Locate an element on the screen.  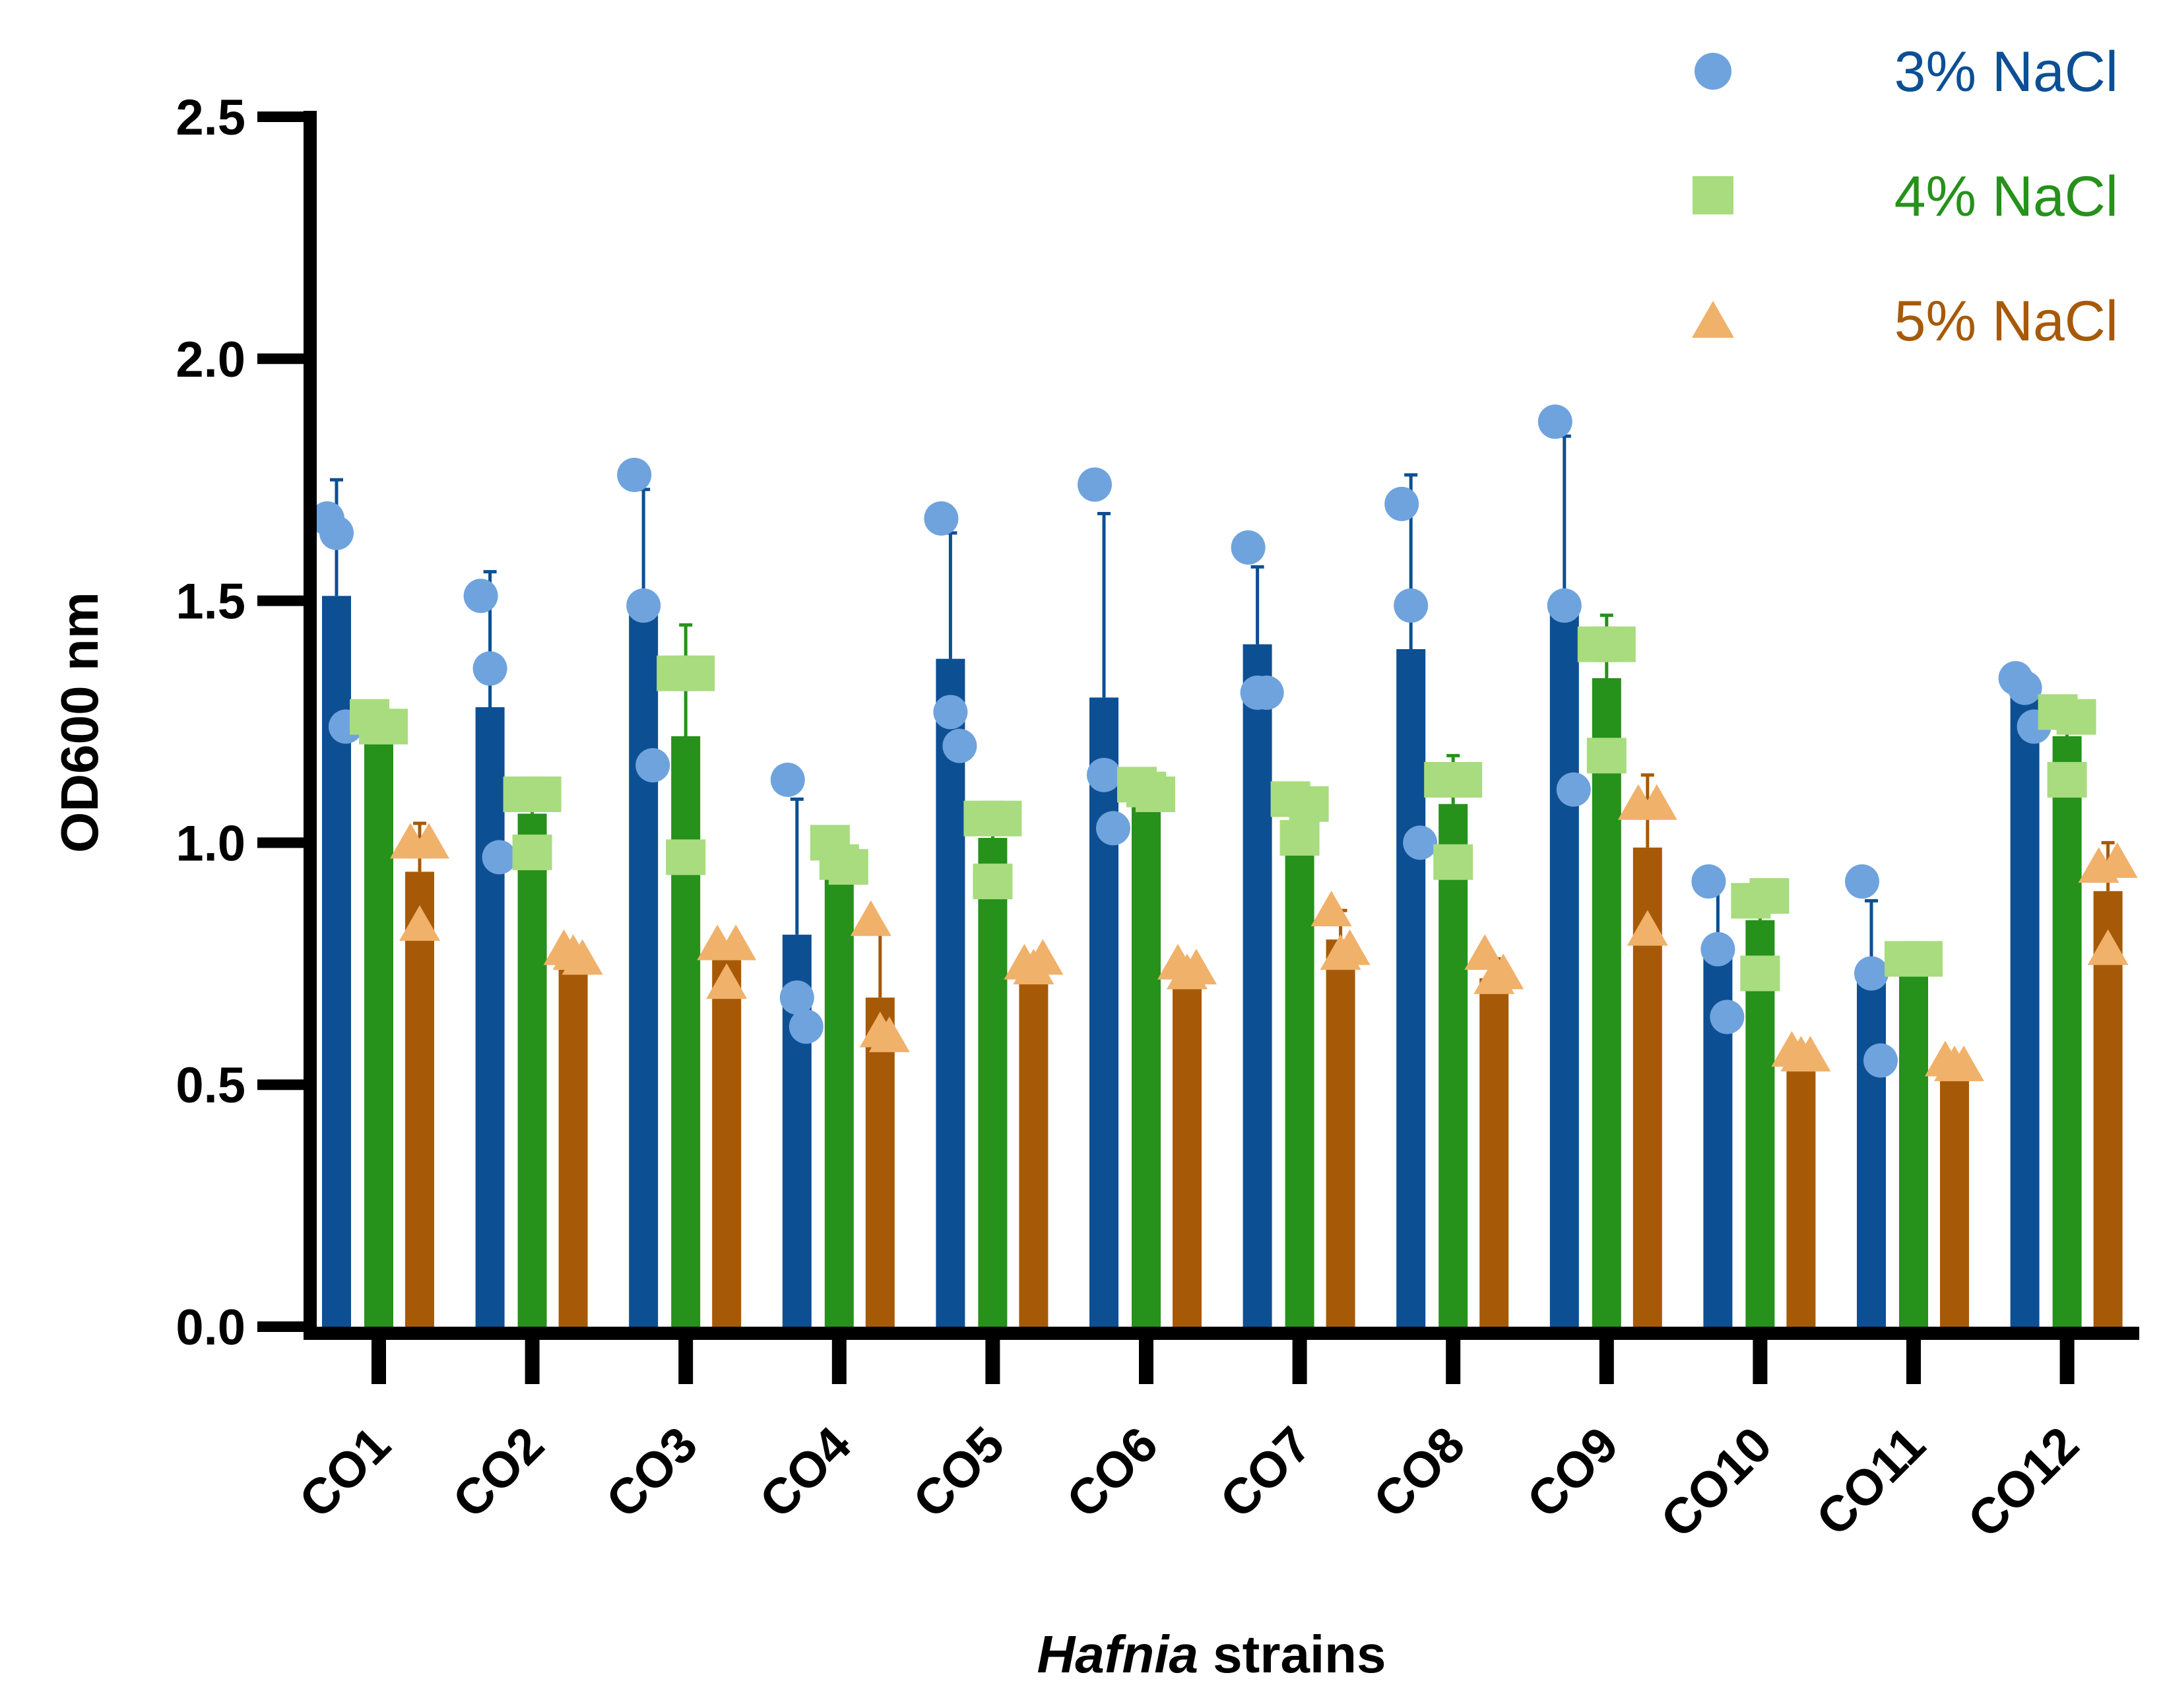
x-axis-title: Hafnia strains is located at coordinates (1211, 1654).